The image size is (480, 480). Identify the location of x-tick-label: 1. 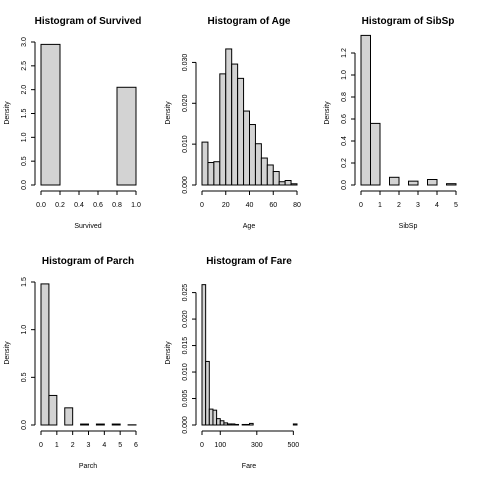
(57, 445).